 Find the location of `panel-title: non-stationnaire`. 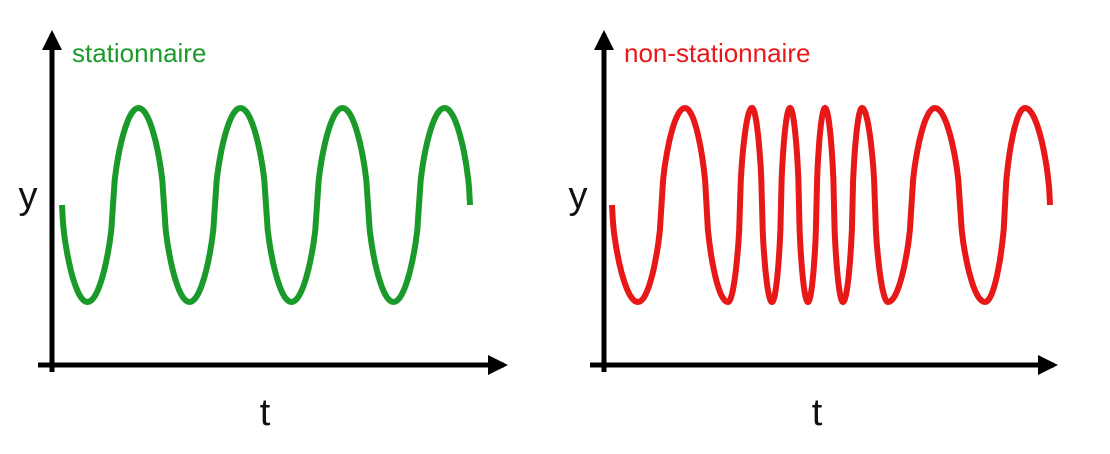

panel-title: non-stationnaire is located at coordinates (717, 53).